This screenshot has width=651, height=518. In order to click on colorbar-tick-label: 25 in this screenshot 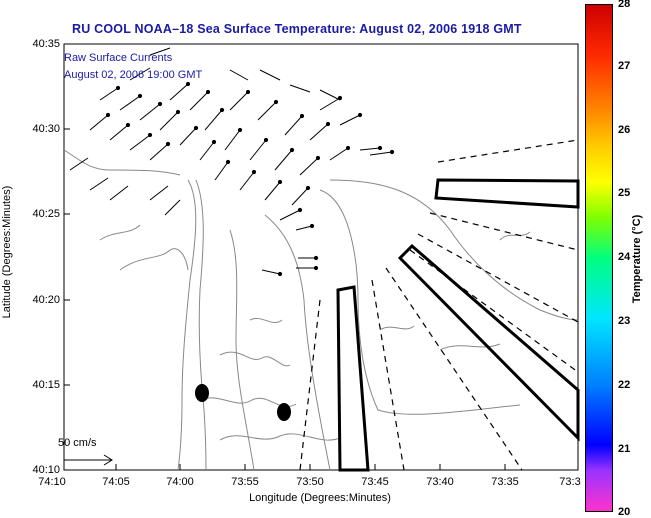, I will do `click(624, 193)`.